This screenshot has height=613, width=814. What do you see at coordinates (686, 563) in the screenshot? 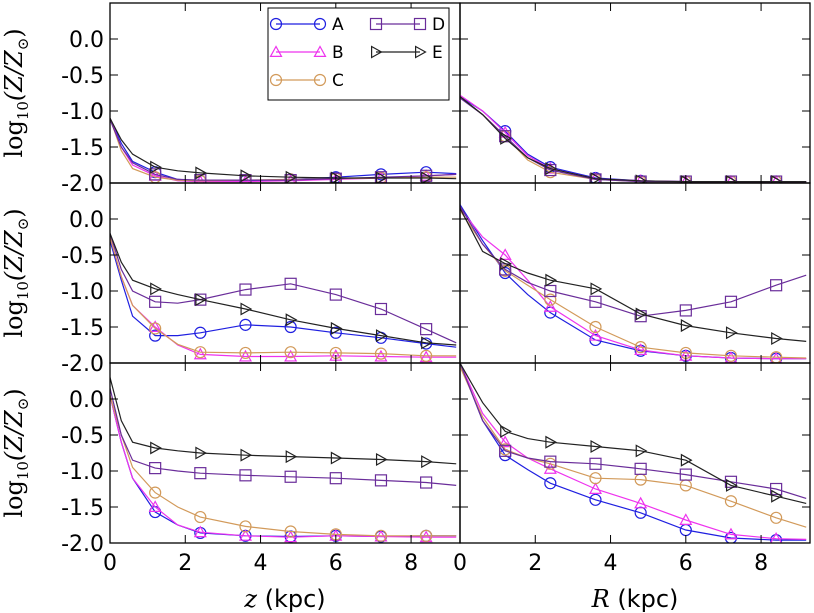
I see `x-tick-label: 6` at bounding box center [686, 563].